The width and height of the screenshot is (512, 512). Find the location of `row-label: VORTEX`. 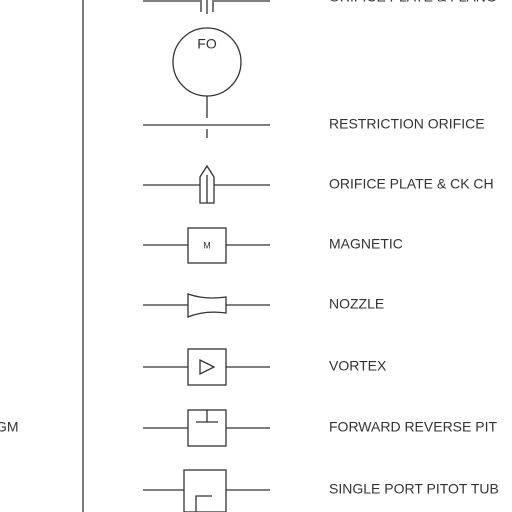

row-label: VORTEX is located at coordinates (358, 366).